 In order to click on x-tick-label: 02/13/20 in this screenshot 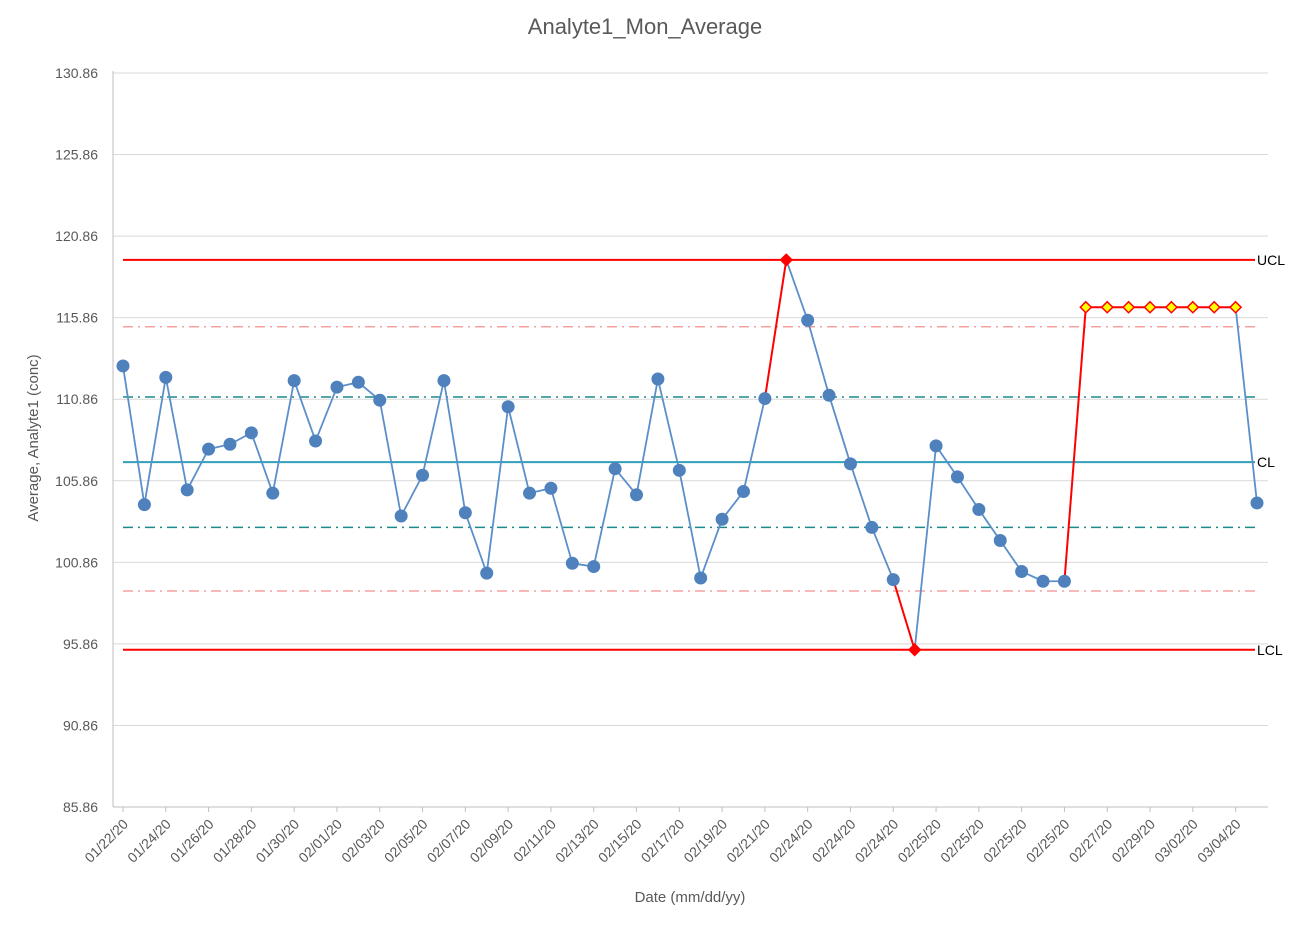, I will do `click(577, 841)`.